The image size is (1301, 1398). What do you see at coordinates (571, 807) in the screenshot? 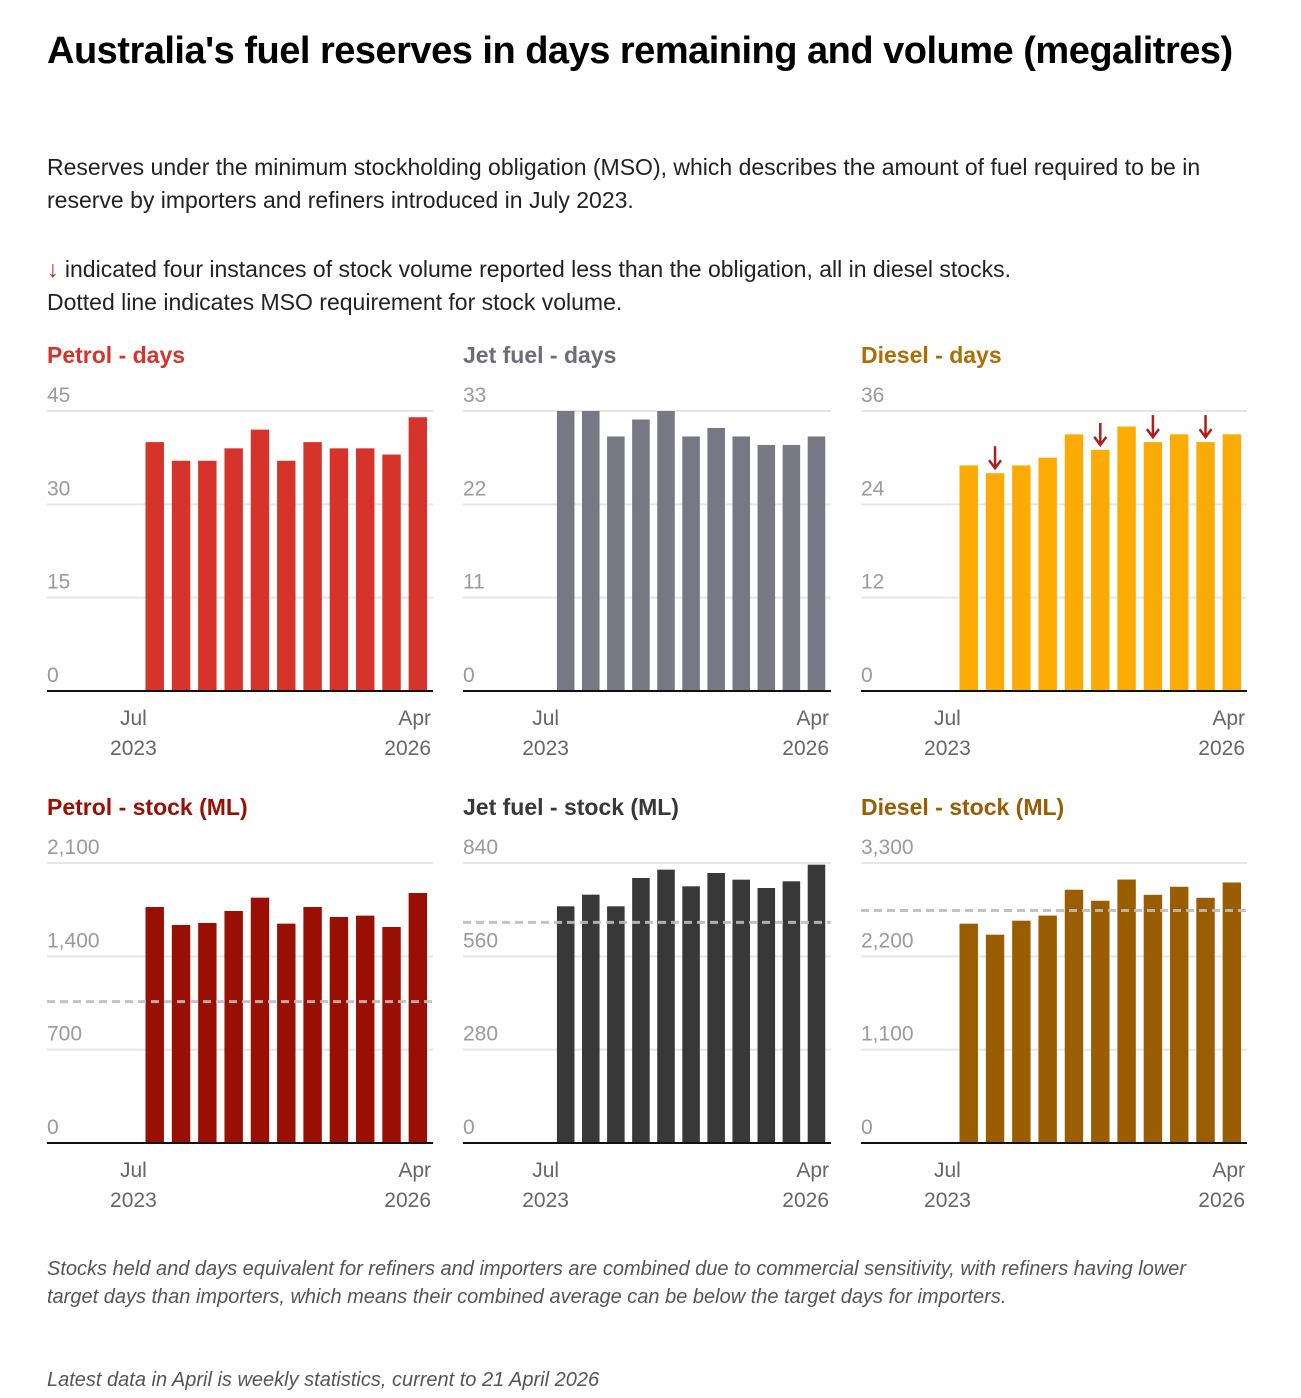
I see `panel-title: Jet fuel - stock (ML)` at bounding box center [571, 807].